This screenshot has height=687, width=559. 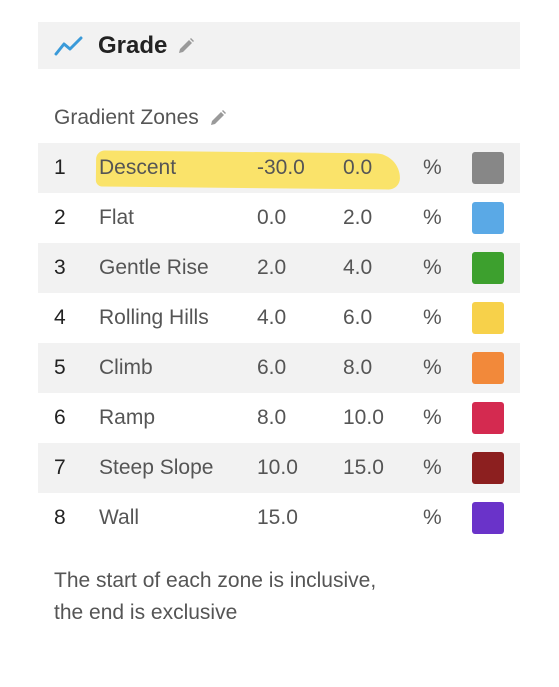 I want to click on zone-row: 5 Climb 6.0 8.0 %, so click(x=279, y=368).